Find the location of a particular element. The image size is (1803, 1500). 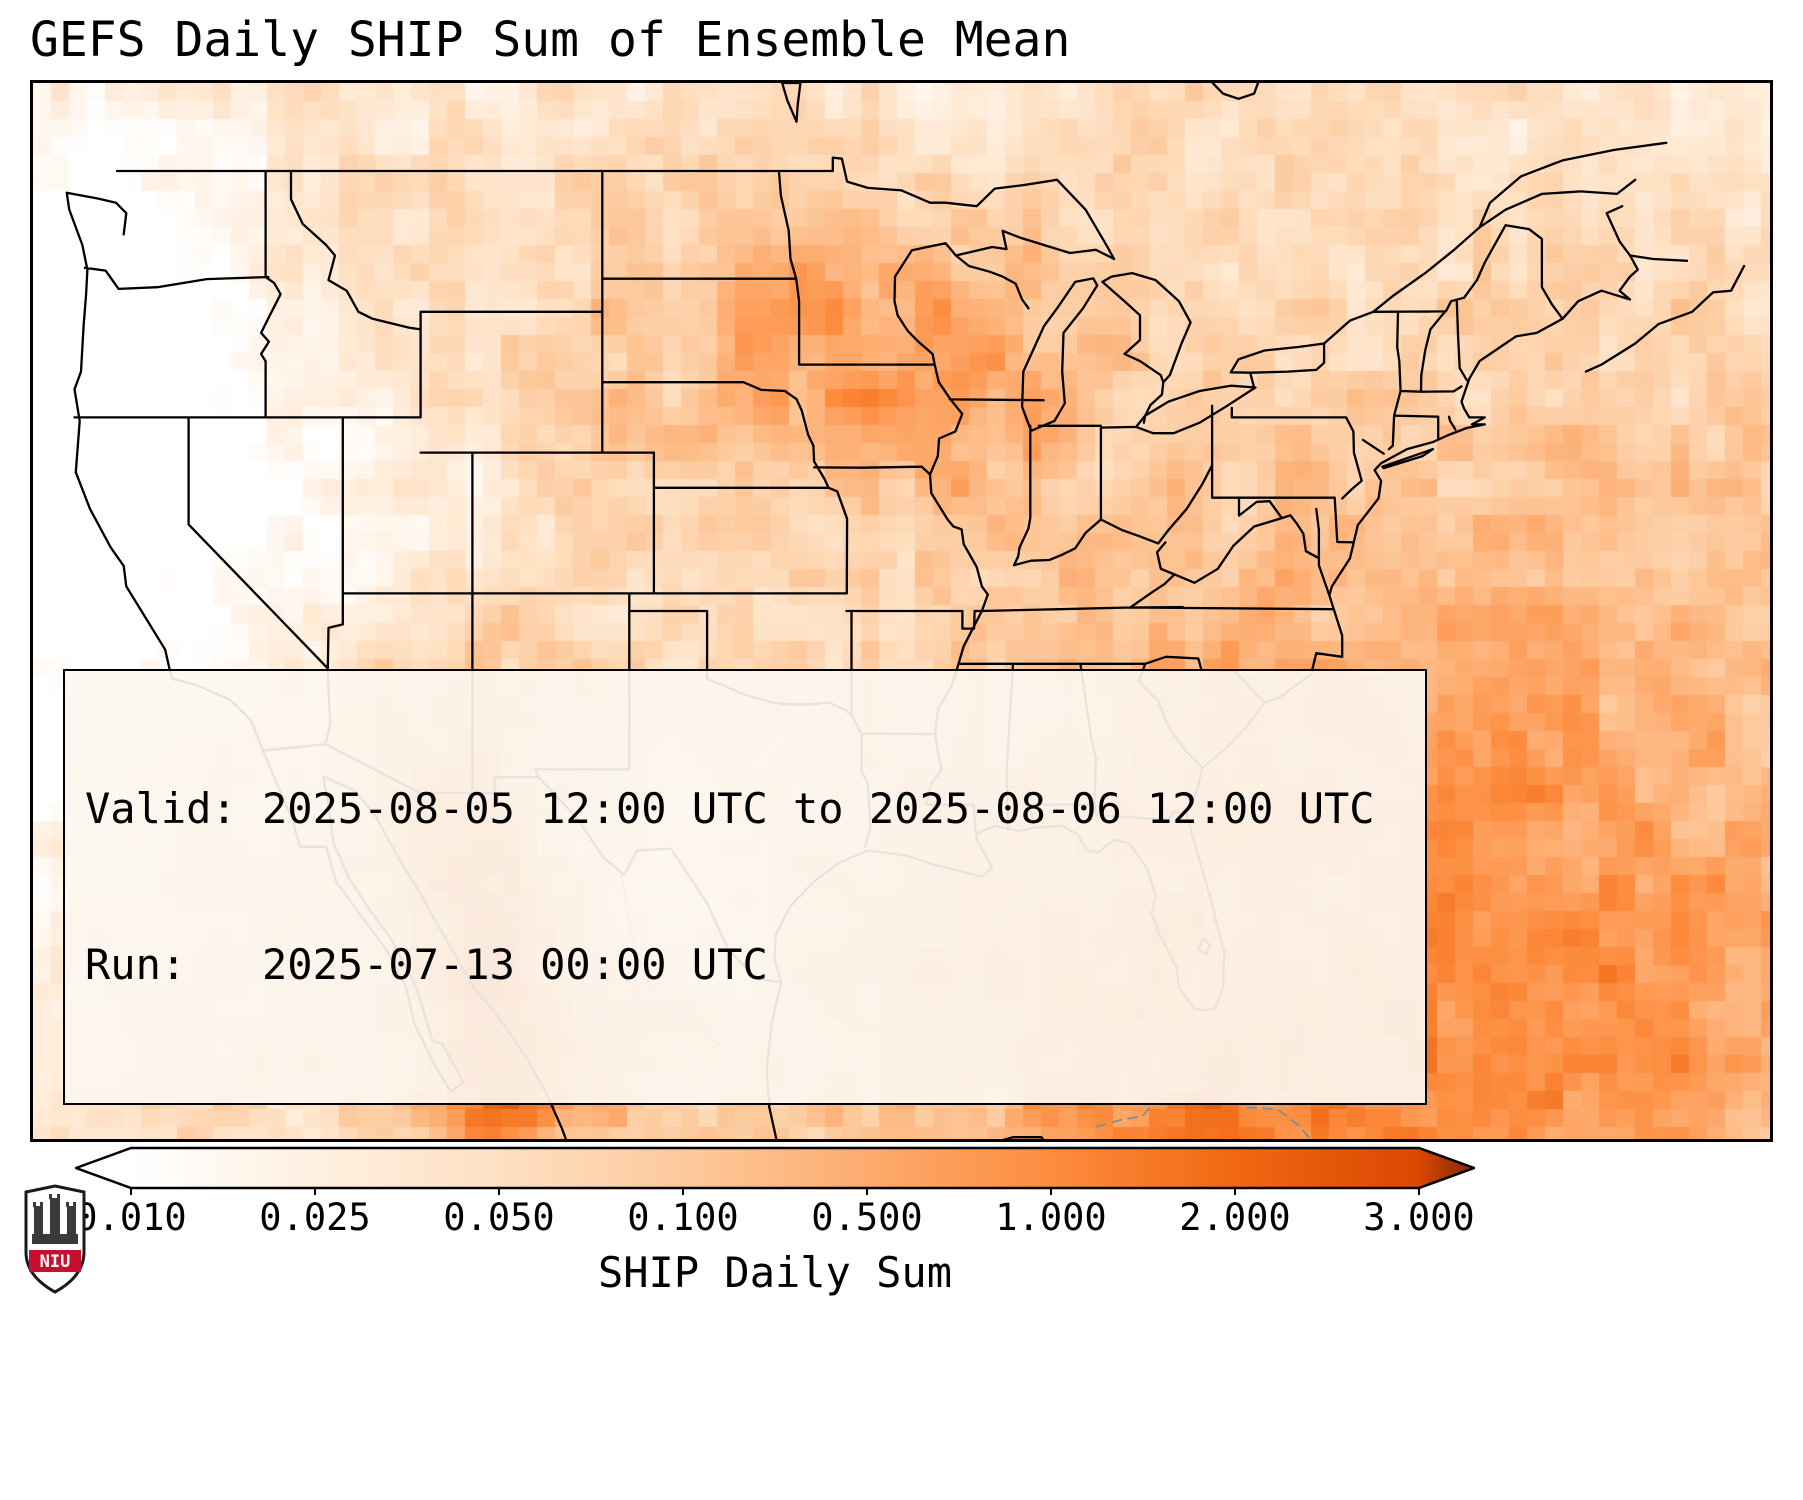

niu-logo: NIU is located at coordinates (55, 1239).